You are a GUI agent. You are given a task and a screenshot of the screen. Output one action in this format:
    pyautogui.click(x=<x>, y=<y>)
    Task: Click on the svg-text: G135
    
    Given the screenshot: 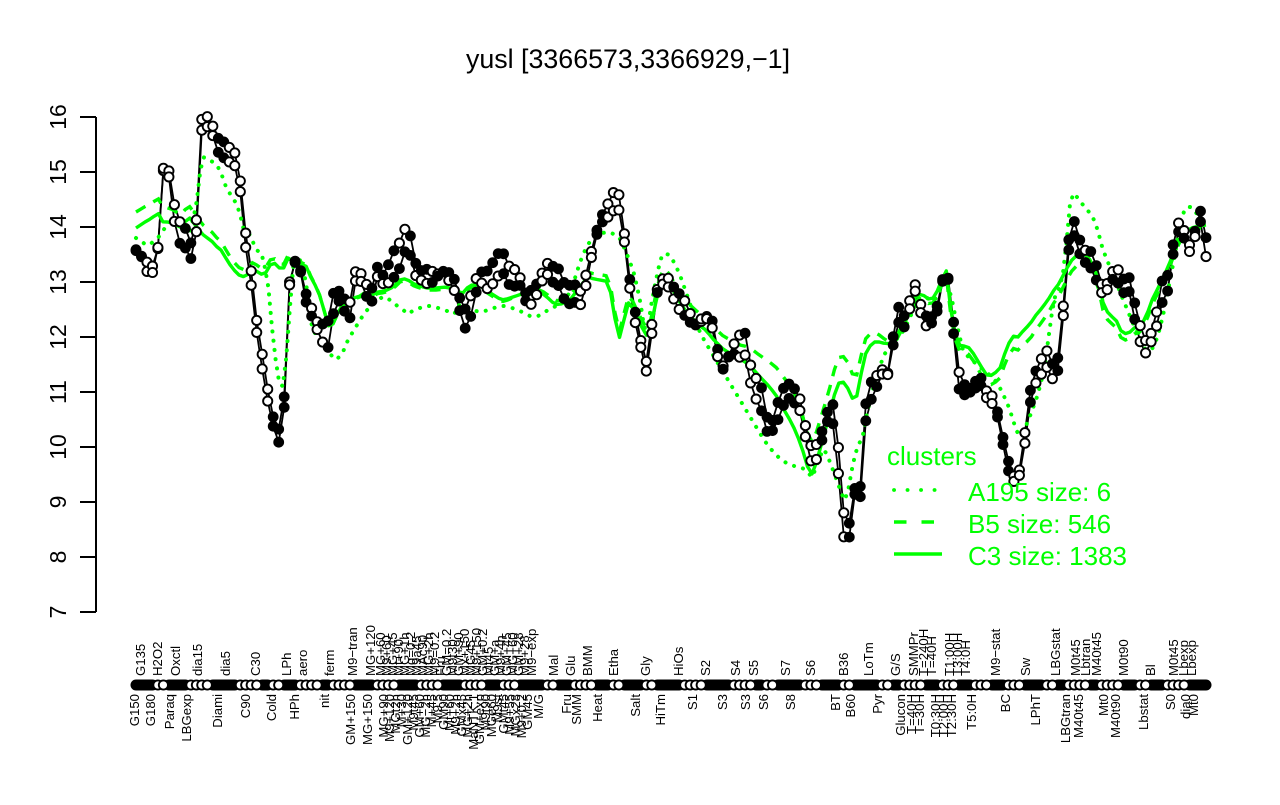 What is the action you would take?
    pyautogui.click(x=140, y=660)
    